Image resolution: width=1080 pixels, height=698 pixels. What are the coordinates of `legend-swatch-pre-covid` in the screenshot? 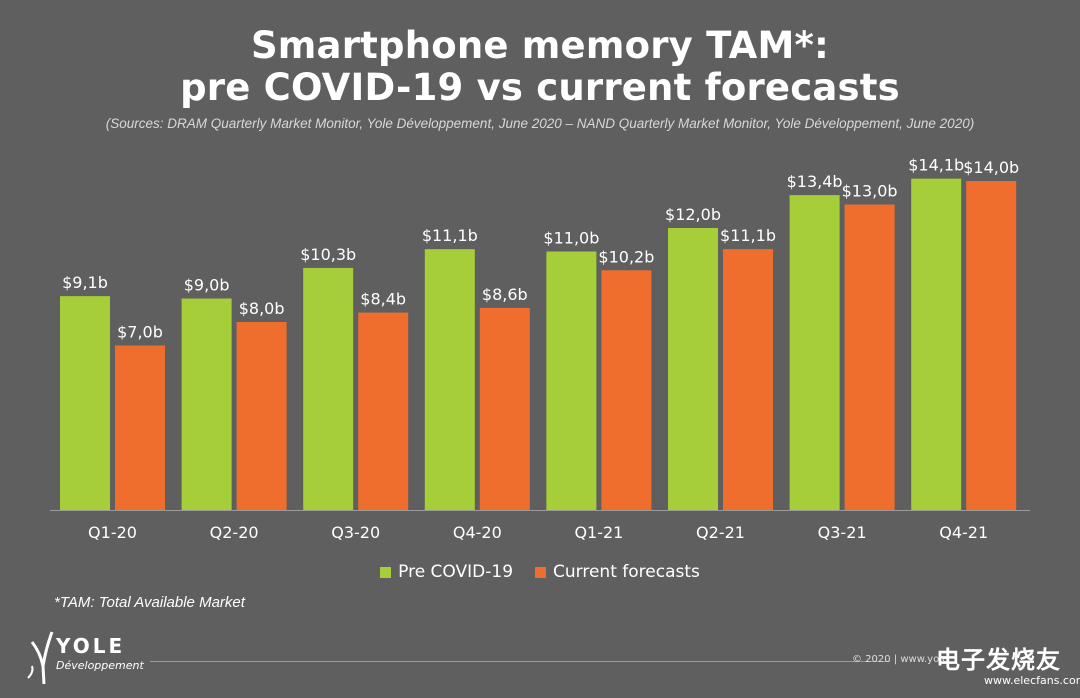 It's located at (386, 572).